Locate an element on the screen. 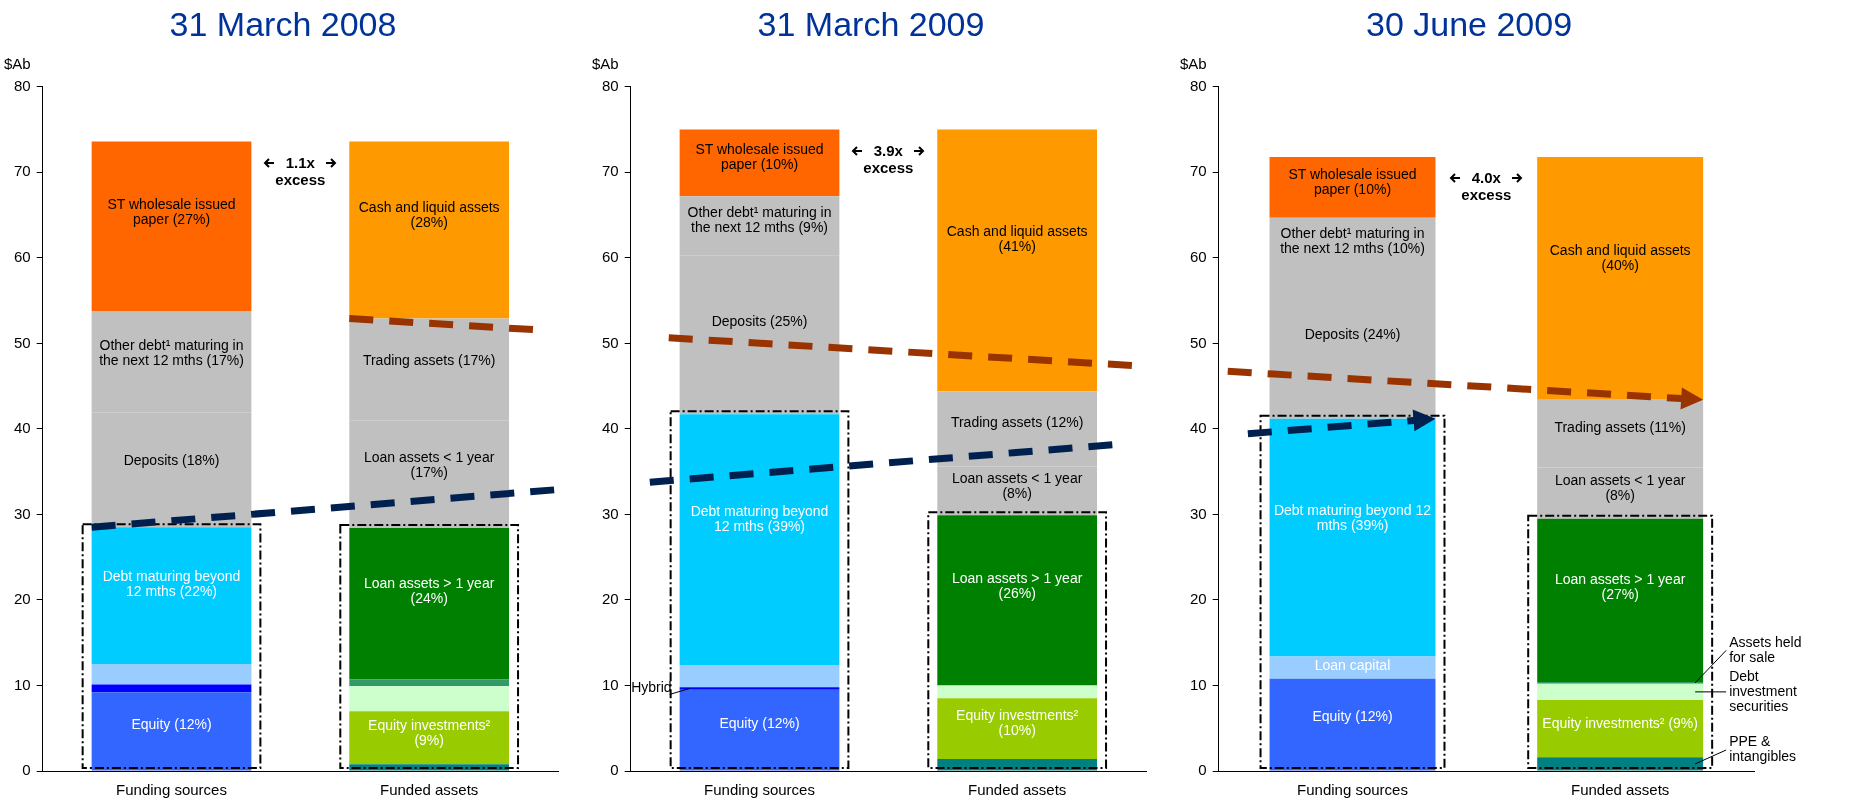  series-label: PPE & intangibles is located at coordinates (1763, 749).